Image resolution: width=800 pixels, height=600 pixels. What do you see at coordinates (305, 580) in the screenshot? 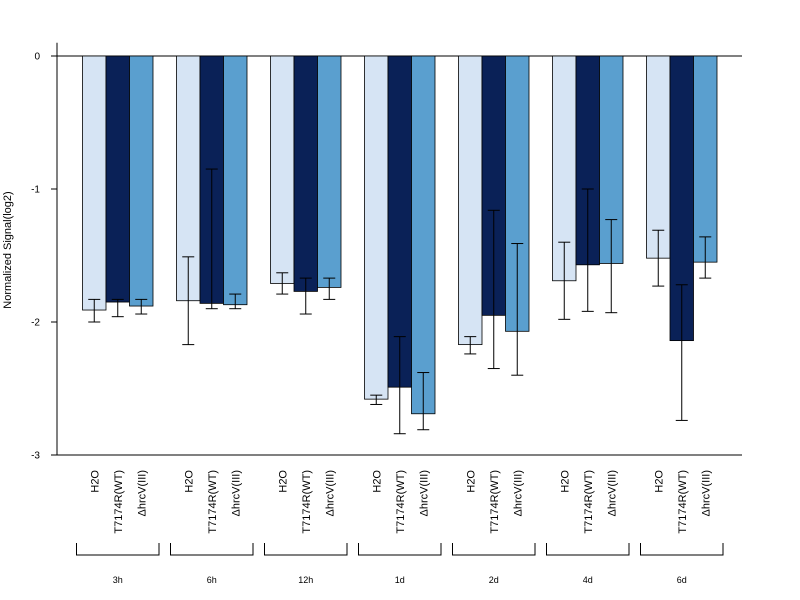
I see `group-label: 12h` at bounding box center [305, 580].